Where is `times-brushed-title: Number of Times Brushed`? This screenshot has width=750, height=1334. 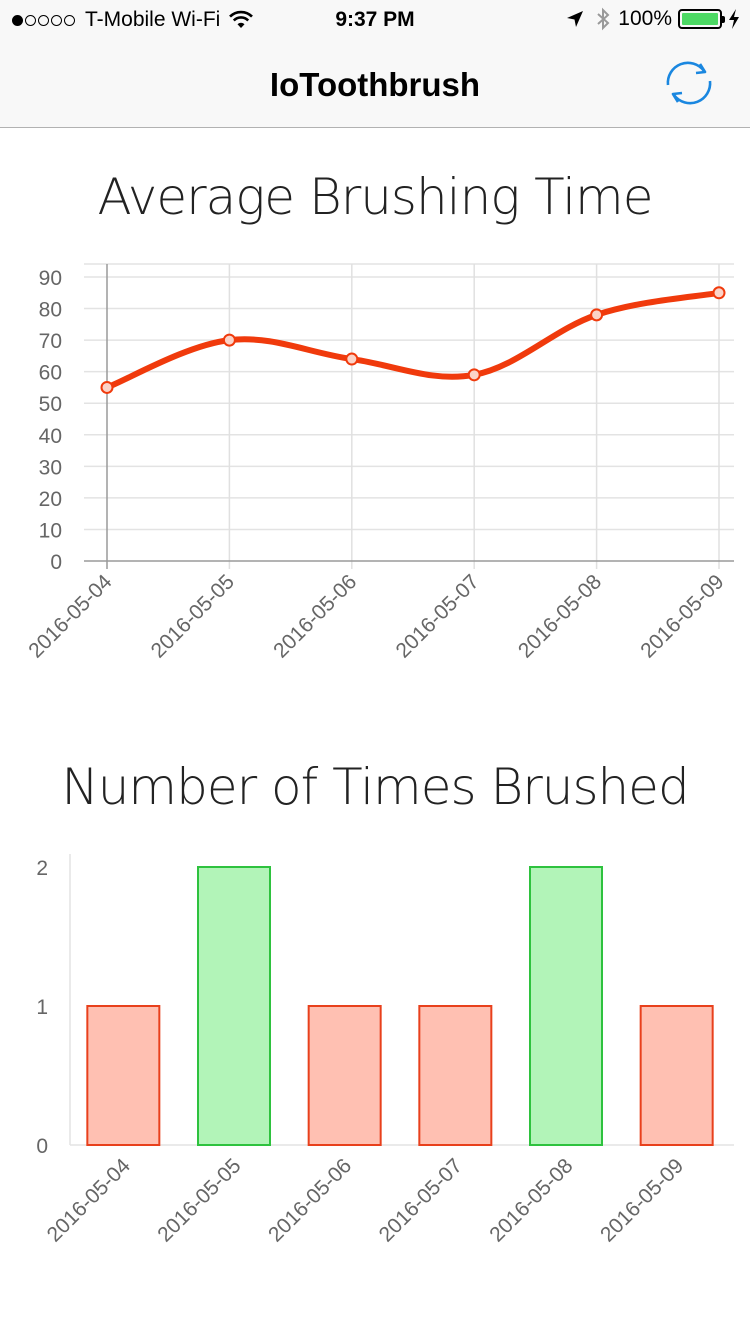 times-brushed-title: Number of Times Brushed is located at coordinates (375, 787).